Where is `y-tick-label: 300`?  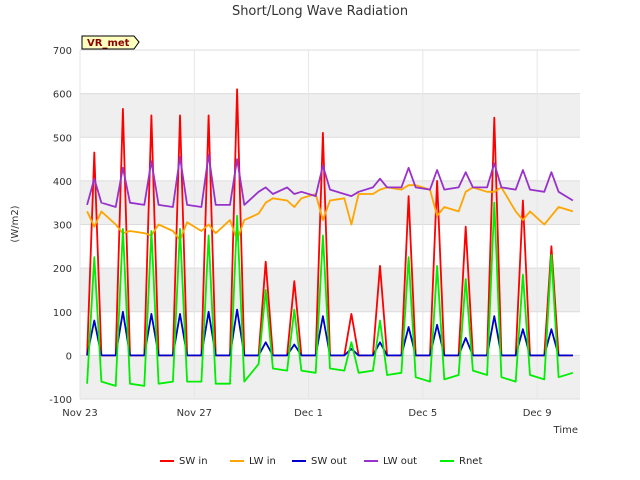
y-tick-label: 300 is located at coordinates (62, 226).